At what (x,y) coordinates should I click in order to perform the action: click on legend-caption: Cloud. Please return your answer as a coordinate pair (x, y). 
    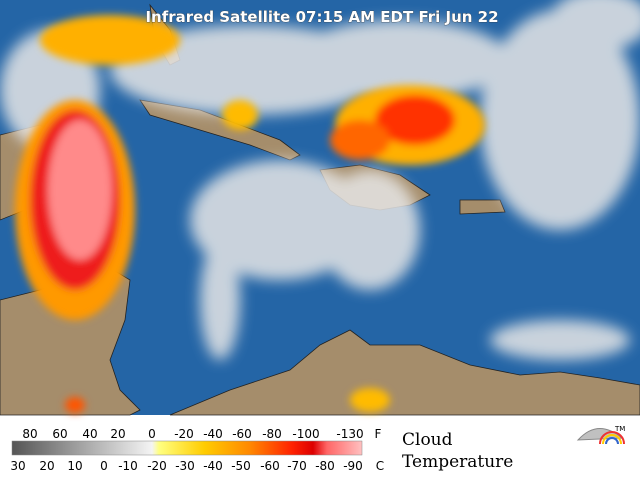
    Looking at the image, I should click on (427, 440).